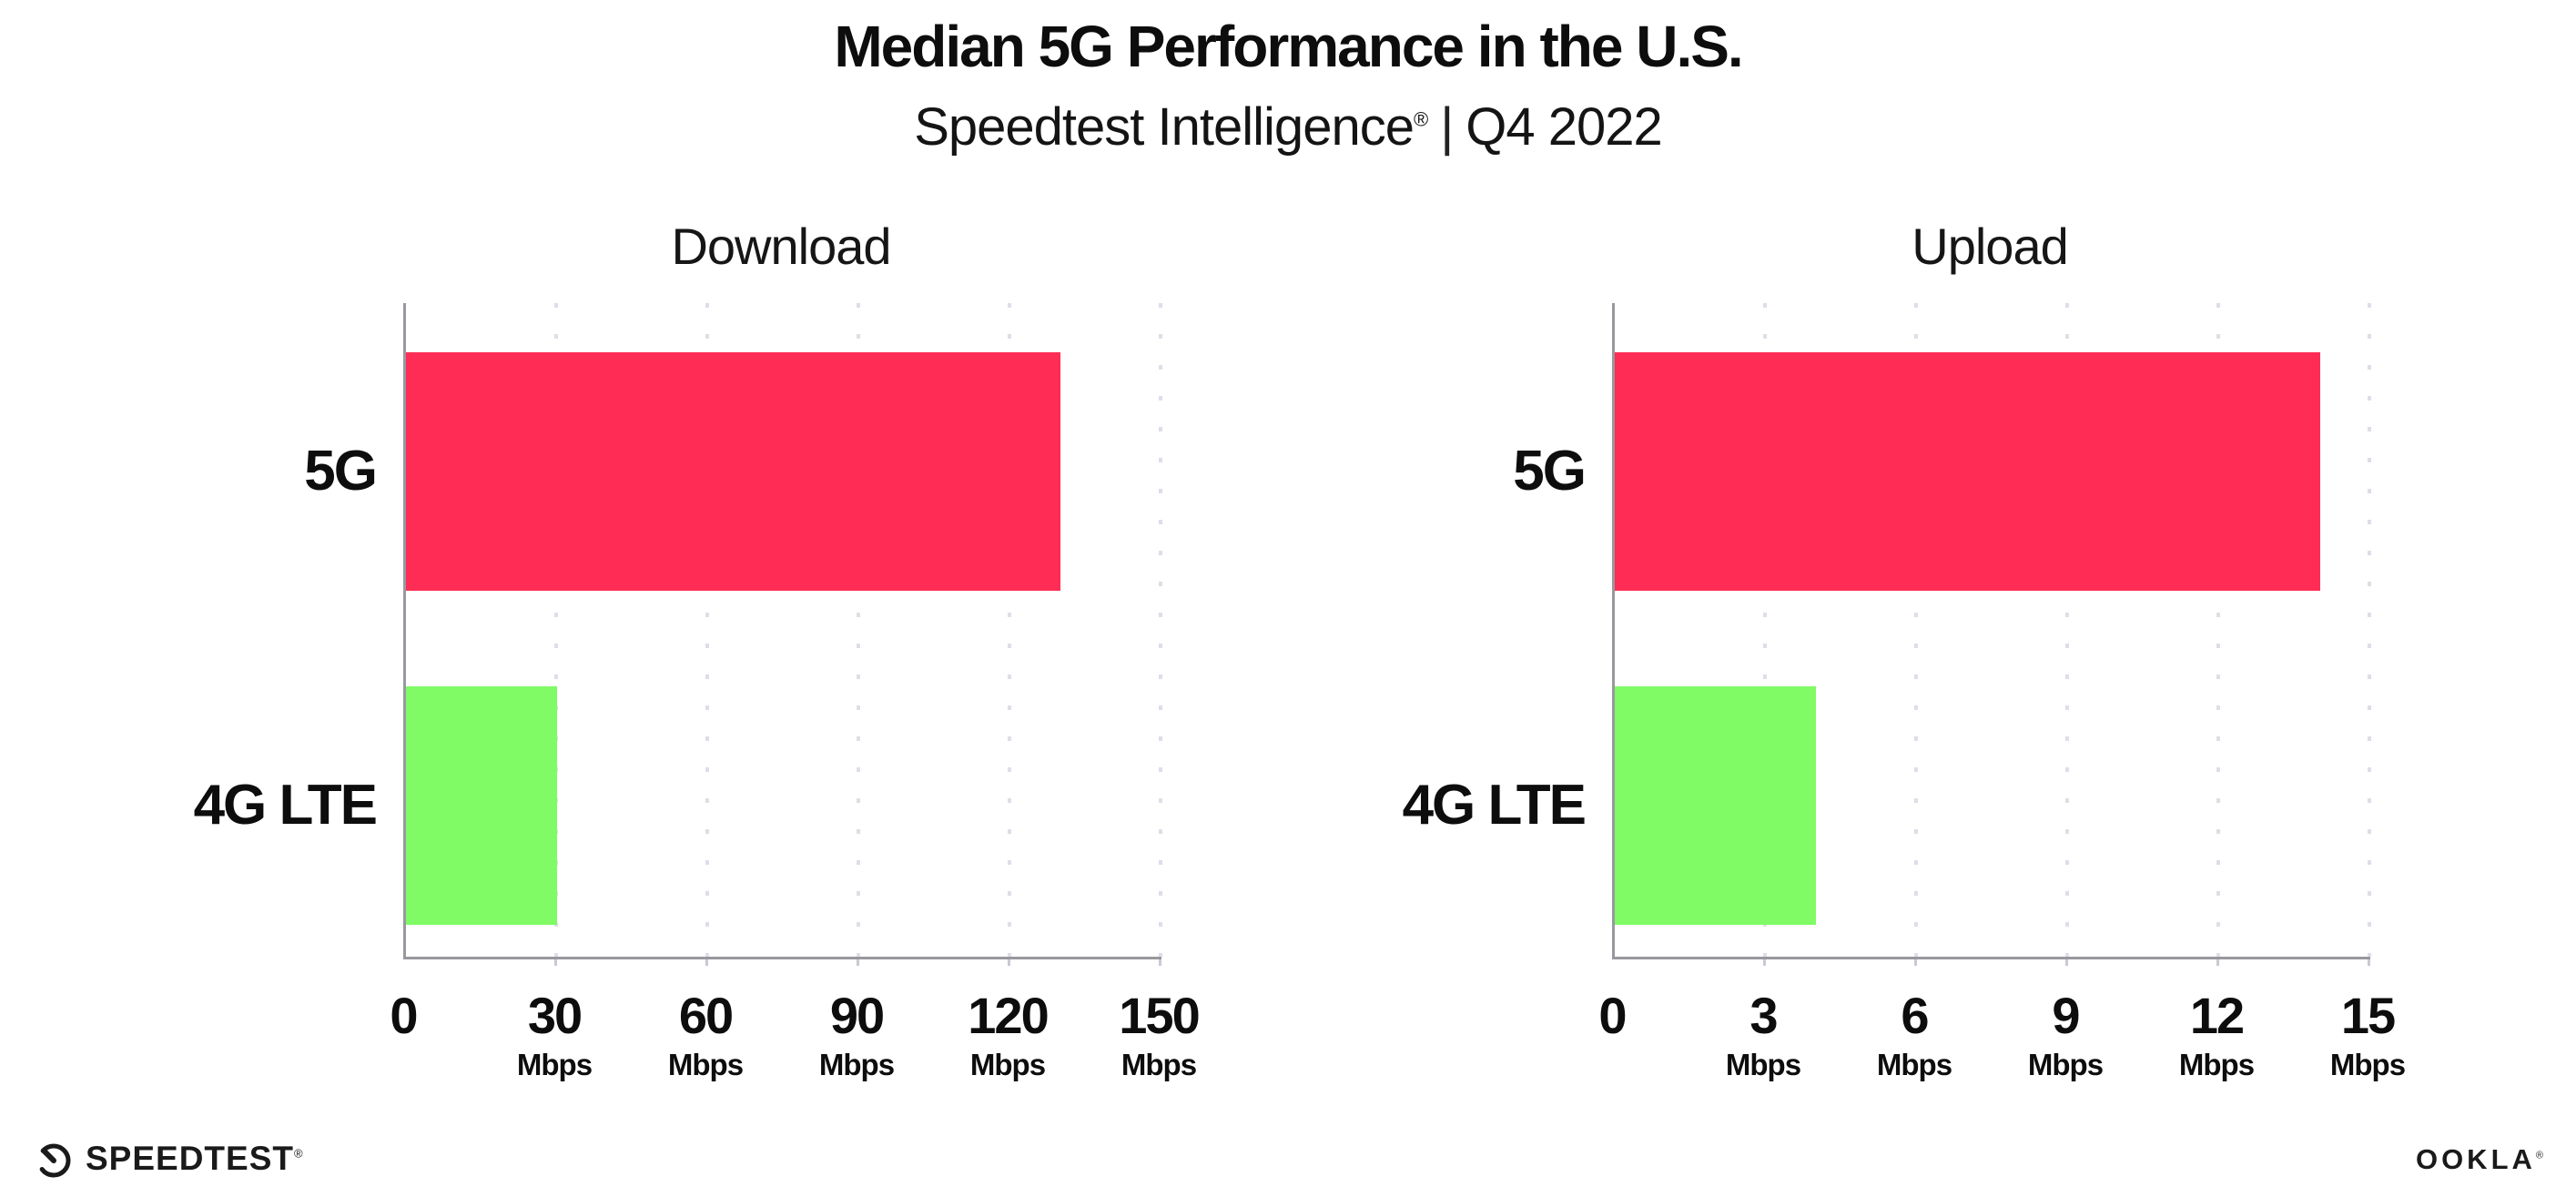 The width and height of the screenshot is (2576, 1197). I want to click on x-tick-label: 90, so click(857, 1015).